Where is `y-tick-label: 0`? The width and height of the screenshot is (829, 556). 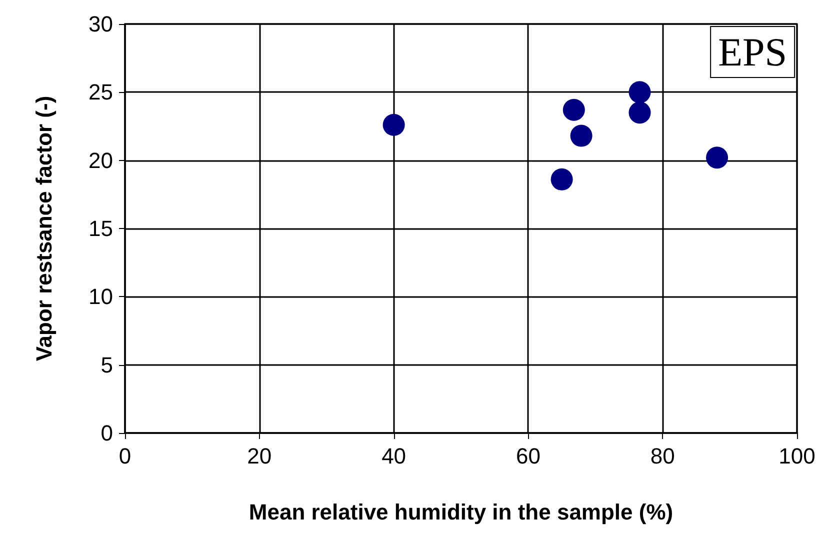
y-tick-label: 0 is located at coordinates (106, 433).